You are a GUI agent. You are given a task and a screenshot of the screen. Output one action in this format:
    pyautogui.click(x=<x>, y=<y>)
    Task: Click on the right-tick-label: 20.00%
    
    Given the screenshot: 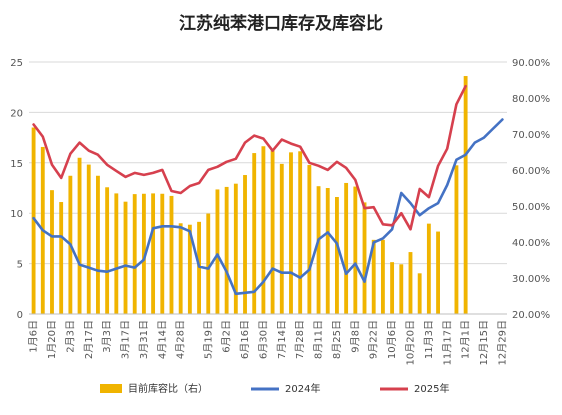 What is the action you would take?
    pyautogui.click(x=531, y=315)
    